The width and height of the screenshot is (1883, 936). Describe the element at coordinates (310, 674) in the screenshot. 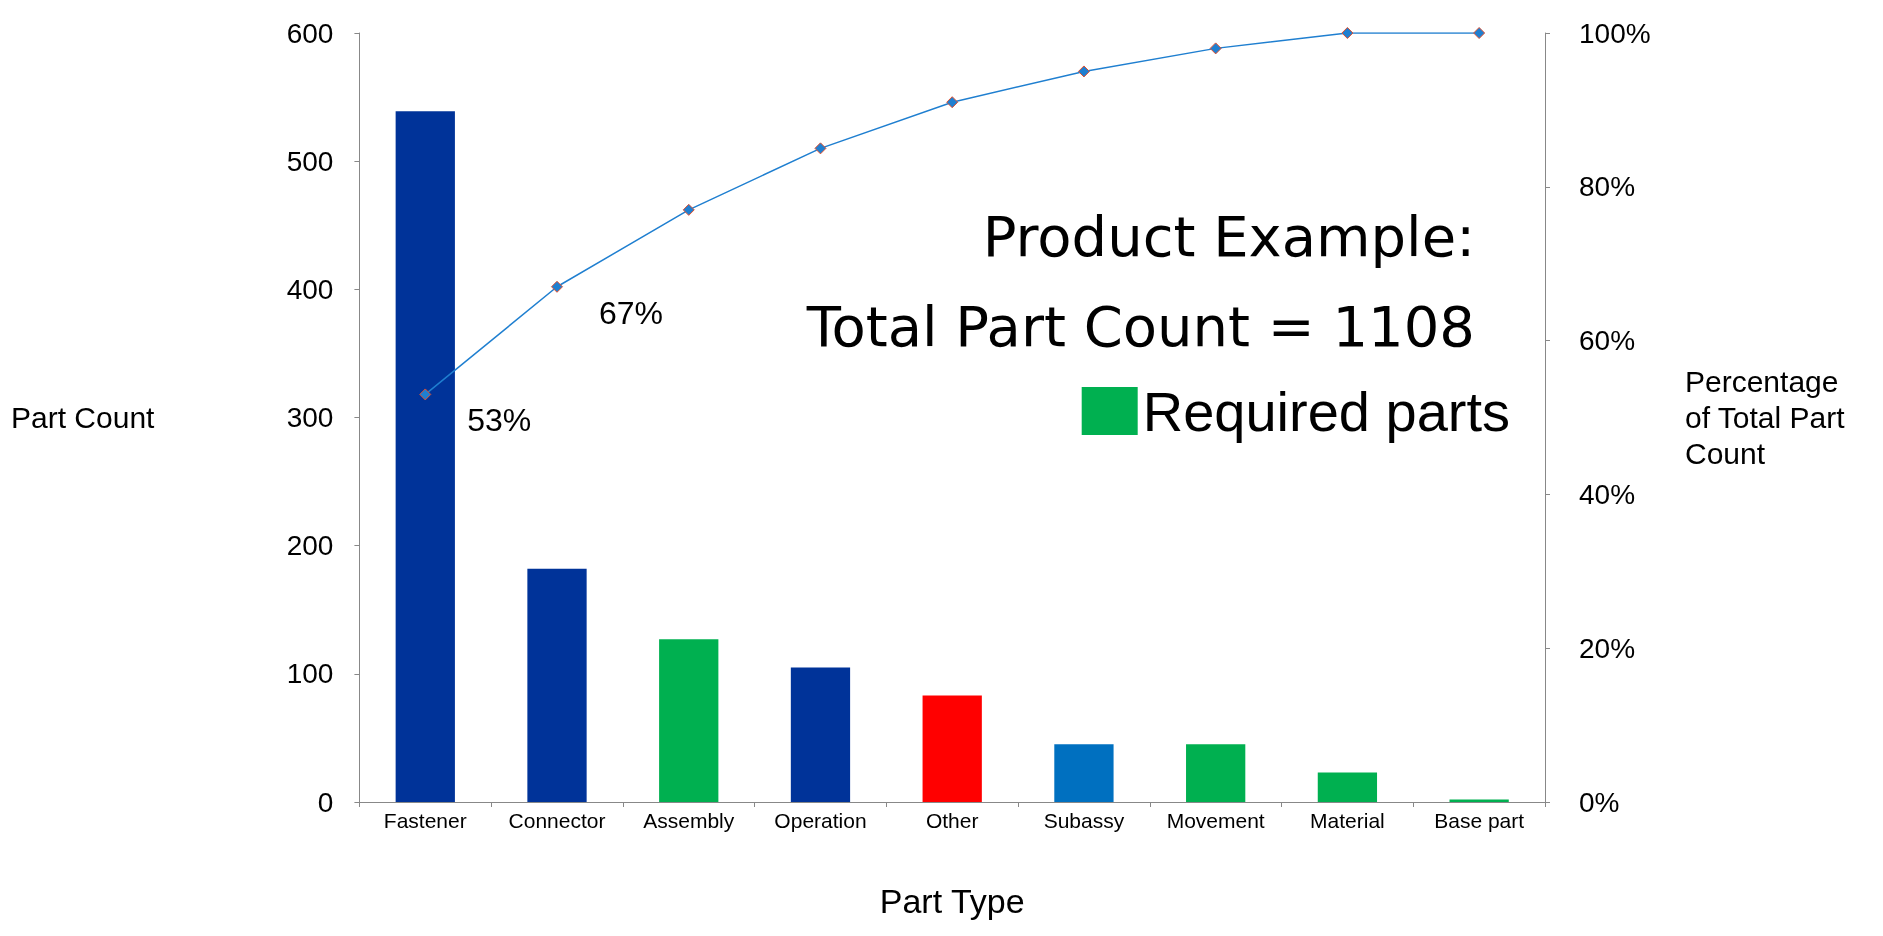

I see `y-tick-label: 100` at that location.